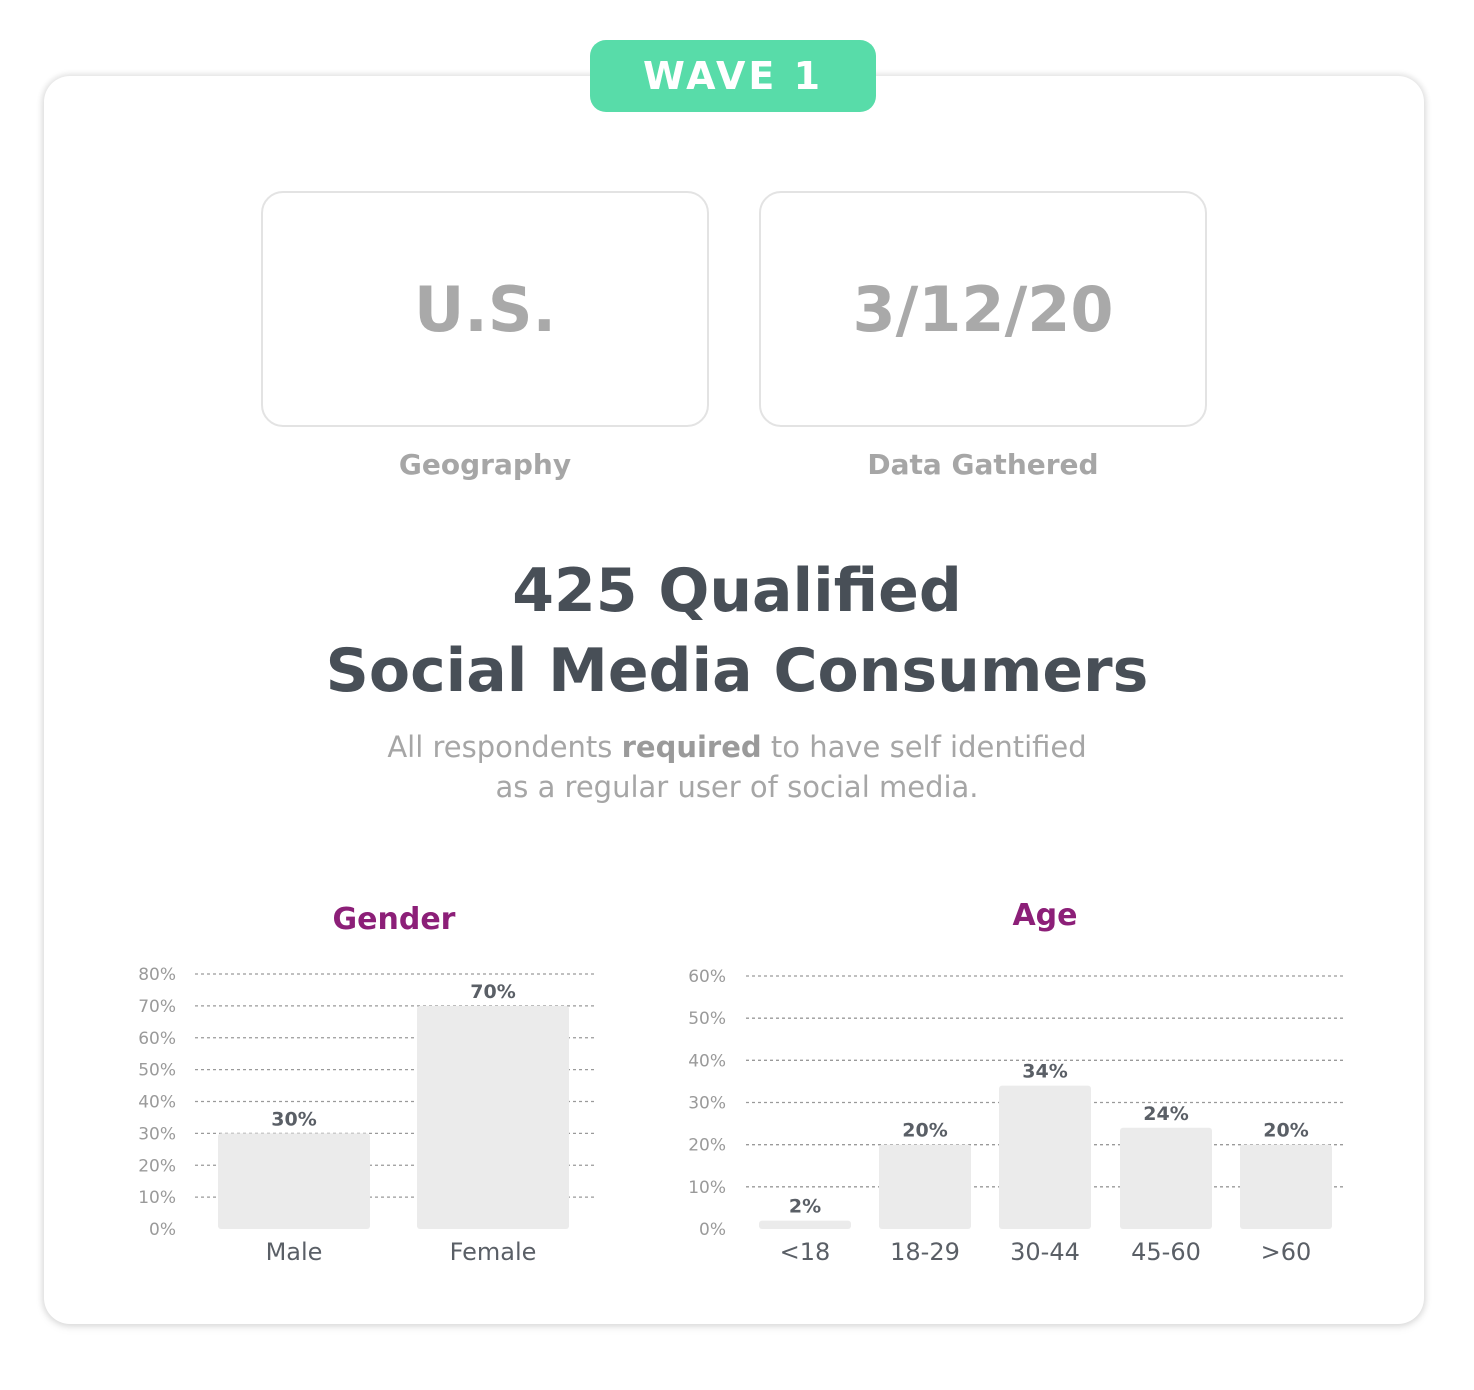 This screenshot has height=1390, width=1474. I want to click on age-category-label: 45-60, so click(1166, 1252).